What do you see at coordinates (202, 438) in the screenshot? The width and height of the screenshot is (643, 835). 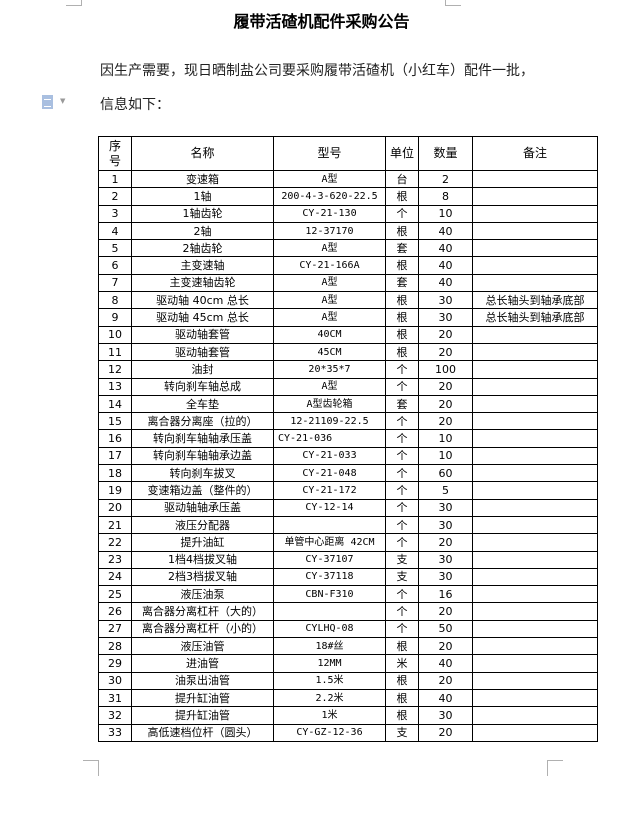 I see `cell-name: 转向刹车轴轴承压盖` at bounding box center [202, 438].